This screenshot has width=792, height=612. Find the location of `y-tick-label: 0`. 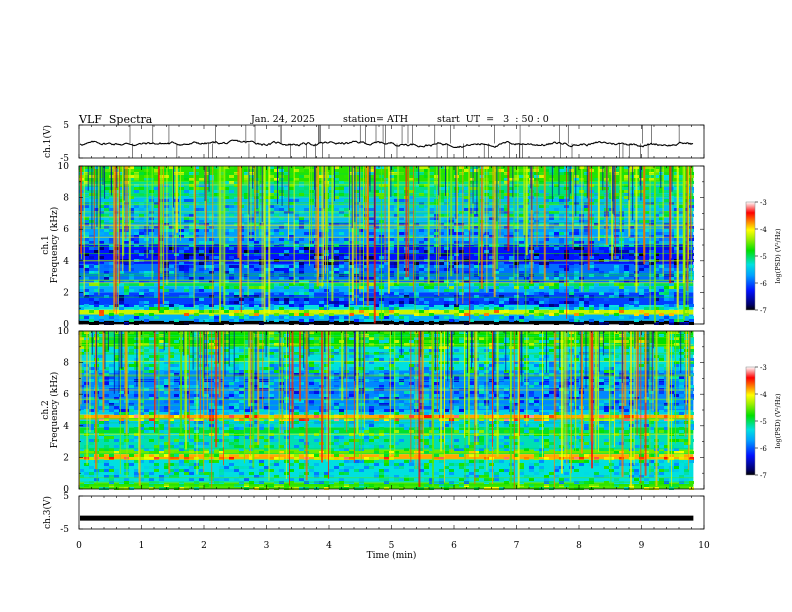

y-tick-label: 0 is located at coordinates (66, 490).